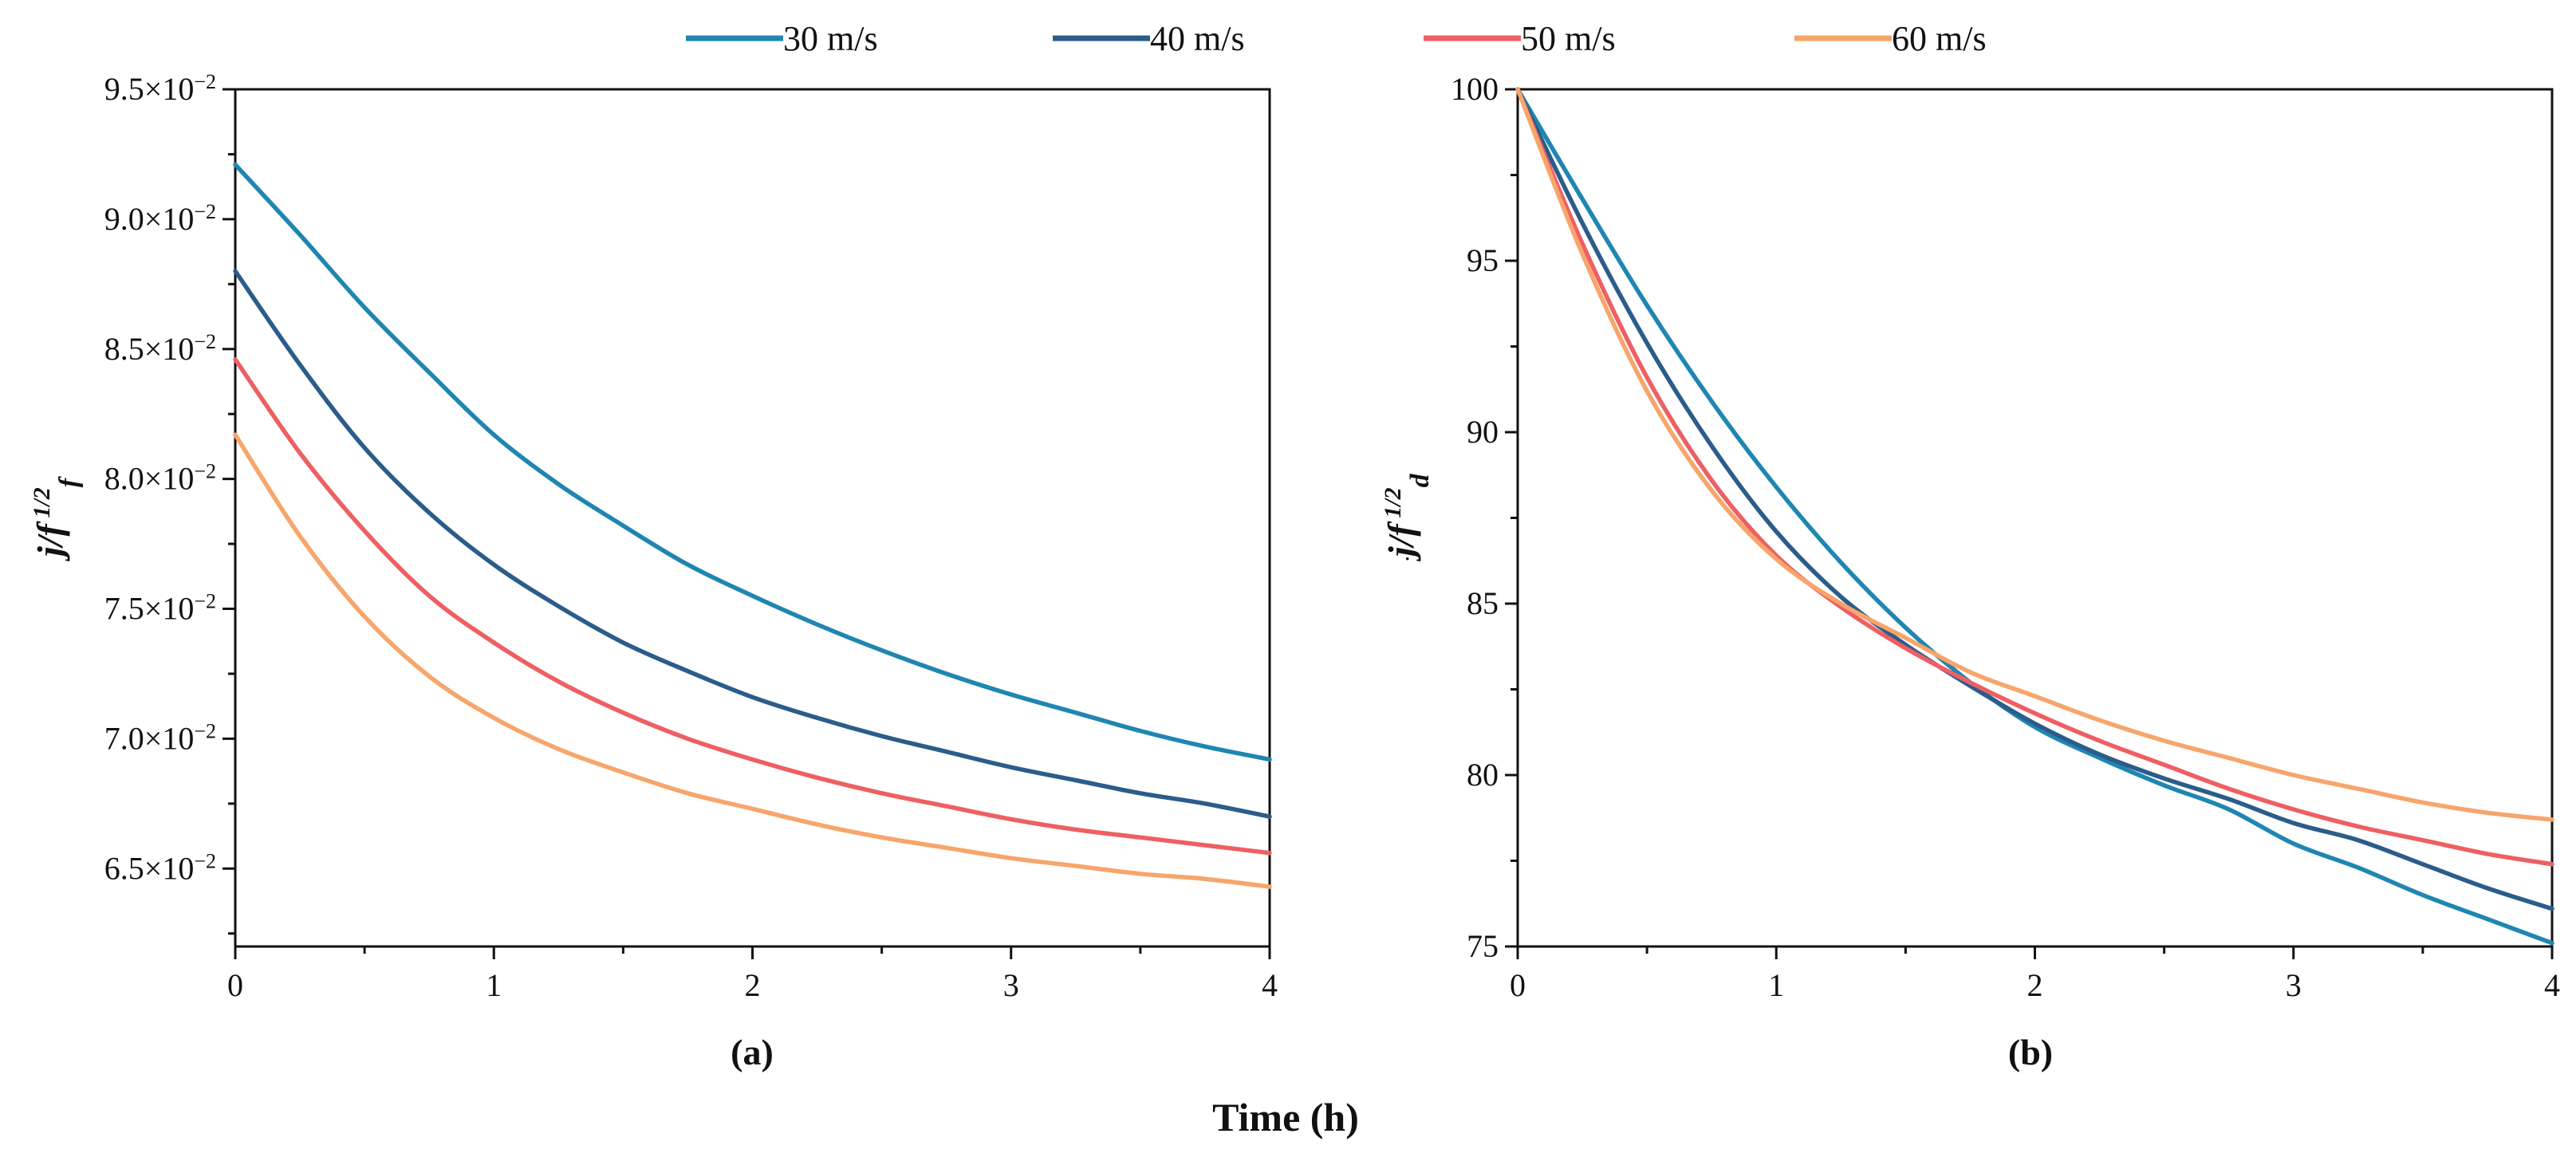 Image resolution: width=2576 pixels, height=1157 pixels. I want to click on legend: 30 m/s 40 m/s 50 m/s 60 m/s, so click(1336, 38).